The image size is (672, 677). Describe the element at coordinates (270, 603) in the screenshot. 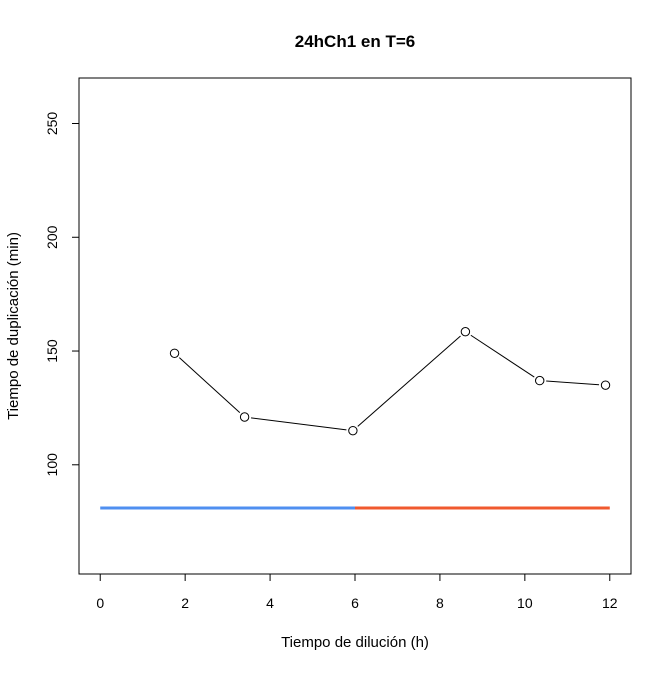

I see `x-tick-label: 4` at that location.